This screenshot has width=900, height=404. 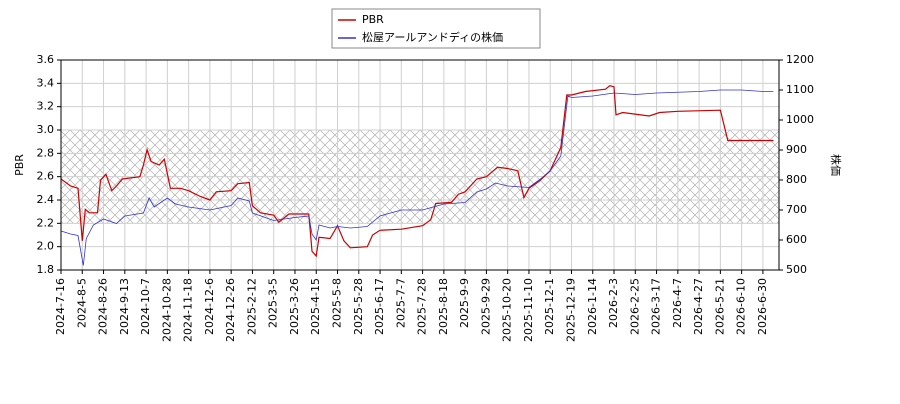 I want to click on x-tick-label: 2025-6-17, so click(x=379, y=306).